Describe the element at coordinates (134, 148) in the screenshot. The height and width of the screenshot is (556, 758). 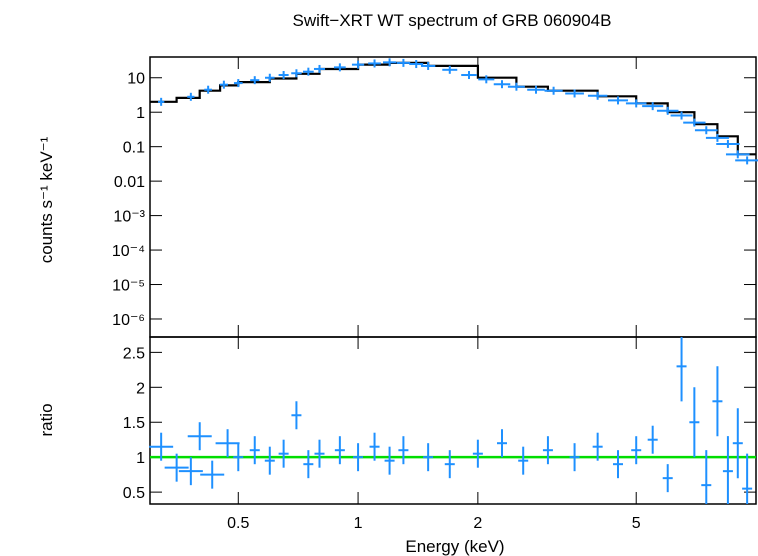
I see `spectrum-y-tick-label: 0.1` at that location.